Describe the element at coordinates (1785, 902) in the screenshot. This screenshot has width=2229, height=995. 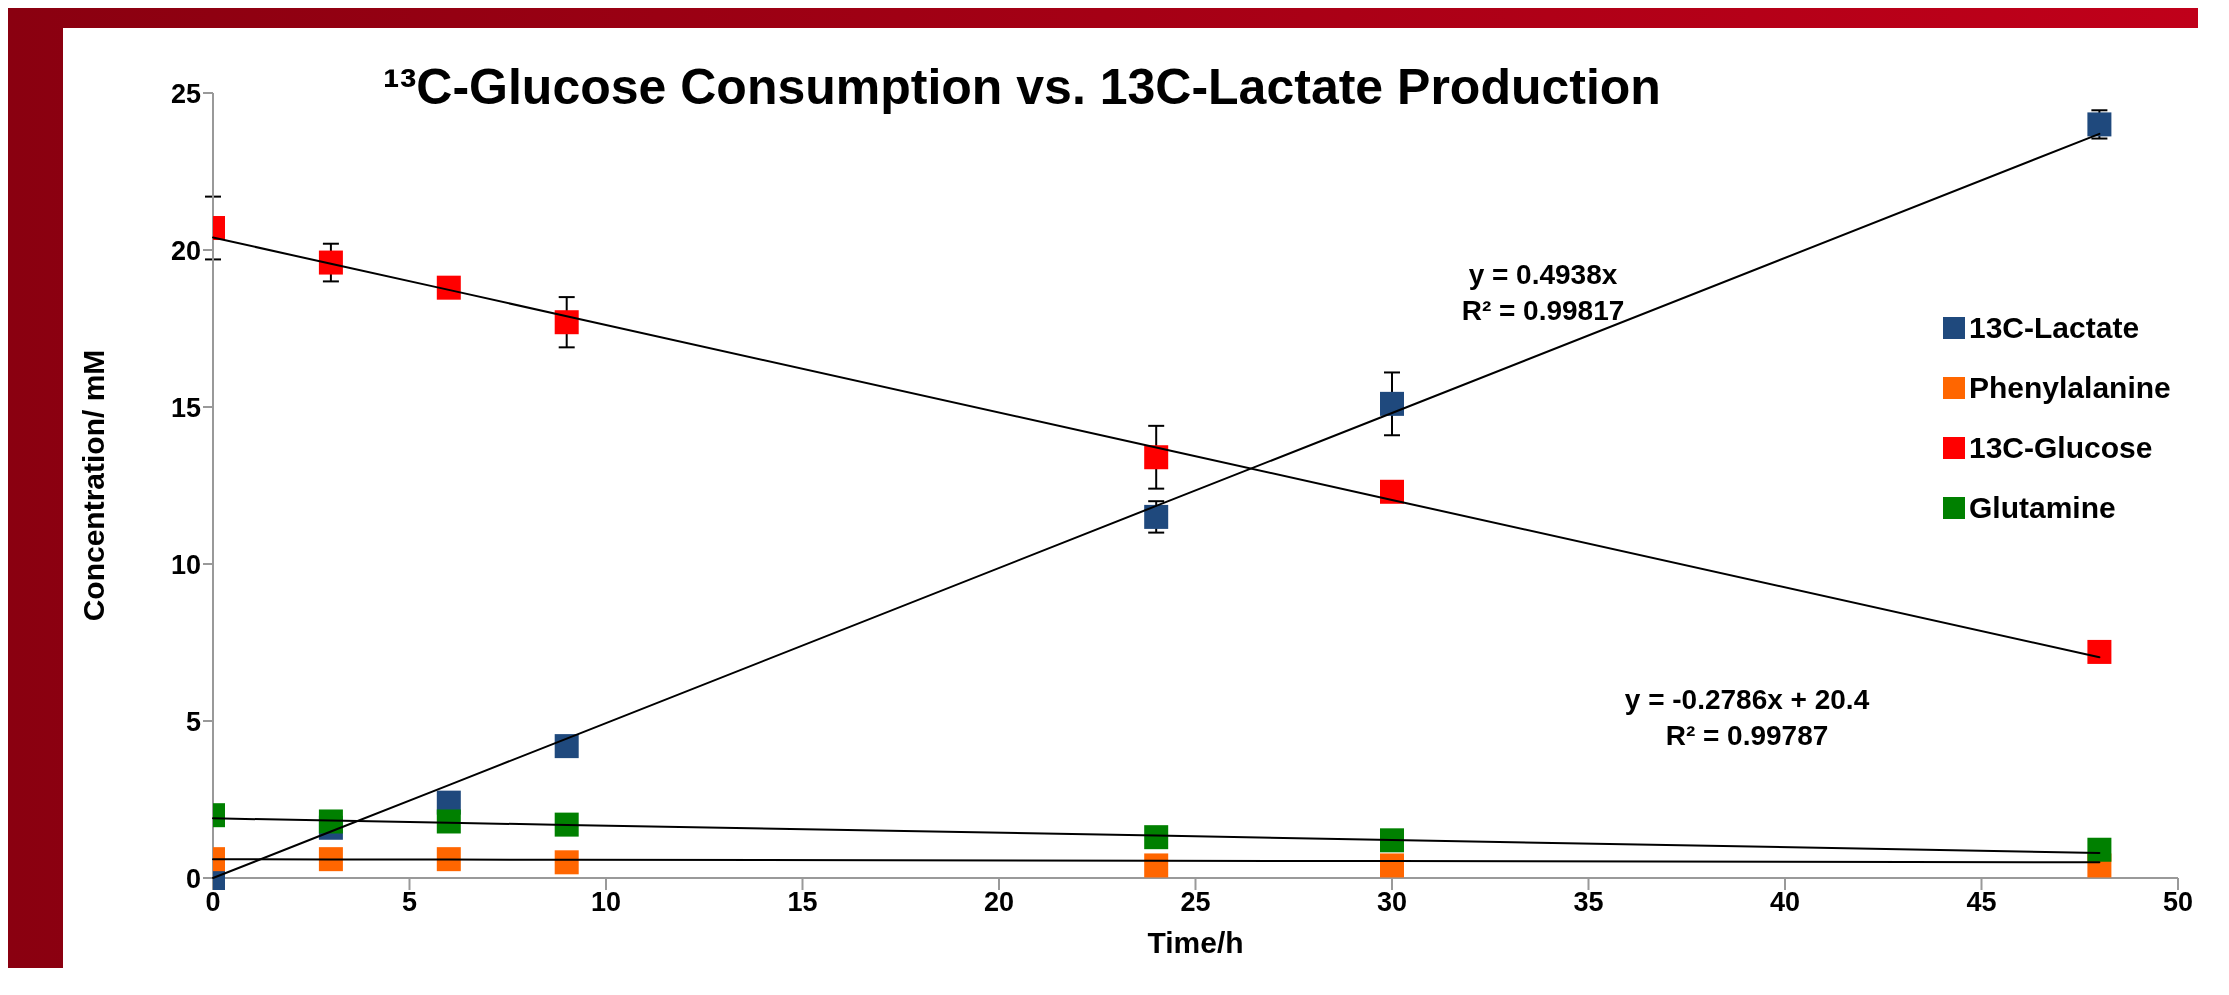
I see `x-tick-label: 40` at that location.